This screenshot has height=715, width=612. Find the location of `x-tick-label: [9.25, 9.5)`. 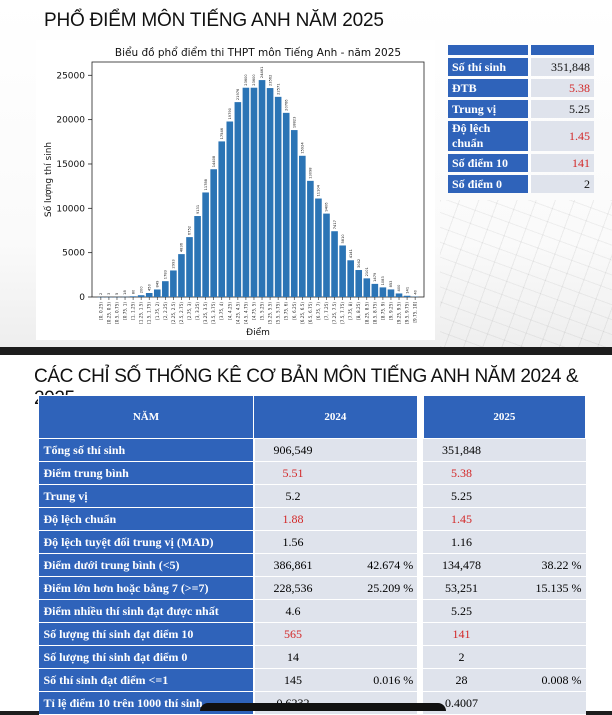

x-tick-label: [9.25, 9.5) is located at coordinates (399, 313).